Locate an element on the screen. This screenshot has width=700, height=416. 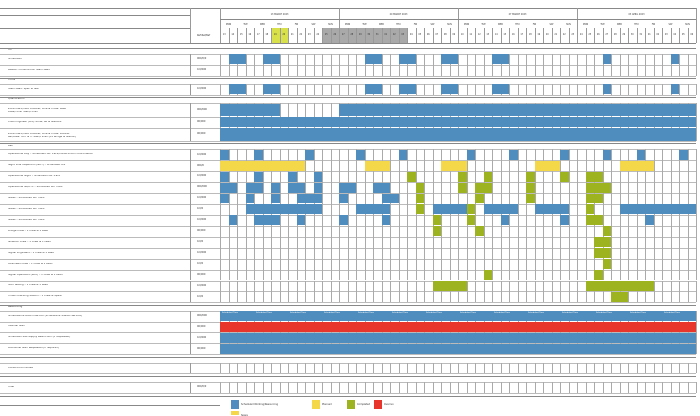
day-group-label: MON is located at coordinates (585, 24).